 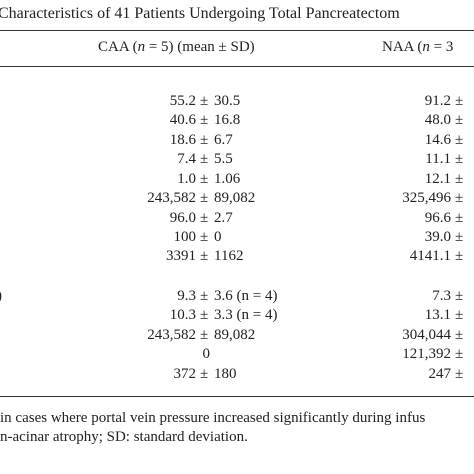 What do you see at coordinates (223, 159) in the screenshot?
I see `cell-sd: 5.5` at bounding box center [223, 159].